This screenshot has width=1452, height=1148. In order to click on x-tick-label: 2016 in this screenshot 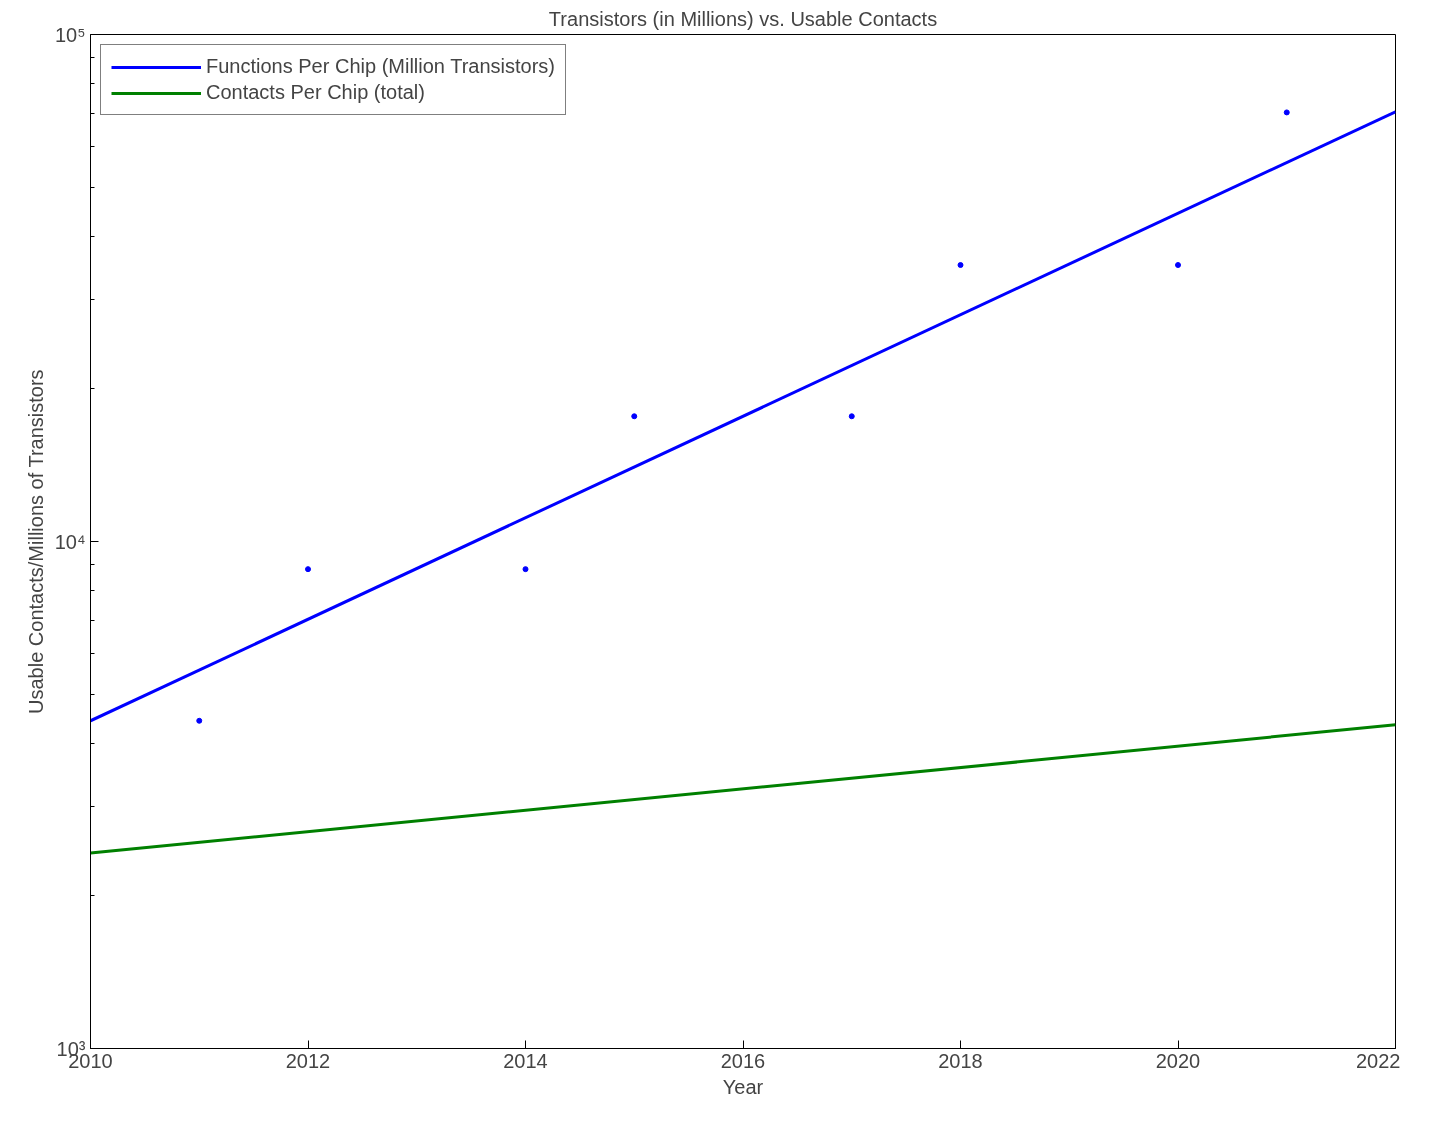, I will do `click(743, 1060)`.